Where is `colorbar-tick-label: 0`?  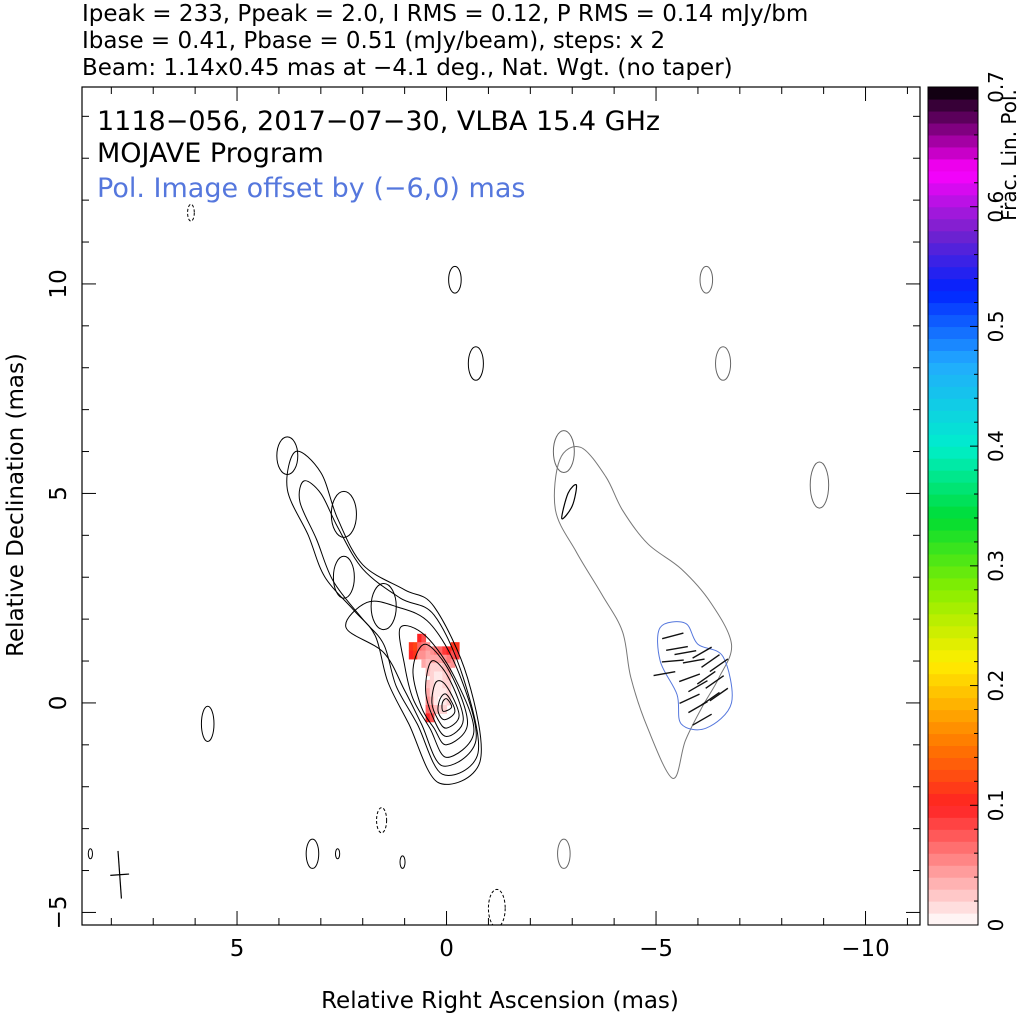 colorbar-tick-label: 0 is located at coordinates (996, 925).